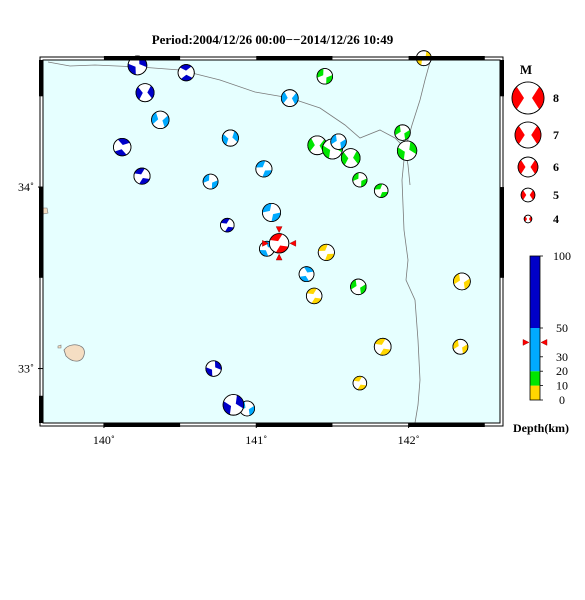  Describe the element at coordinates (26, 187) in the screenshot. I see `y-tick-label: 34˚` at that location.